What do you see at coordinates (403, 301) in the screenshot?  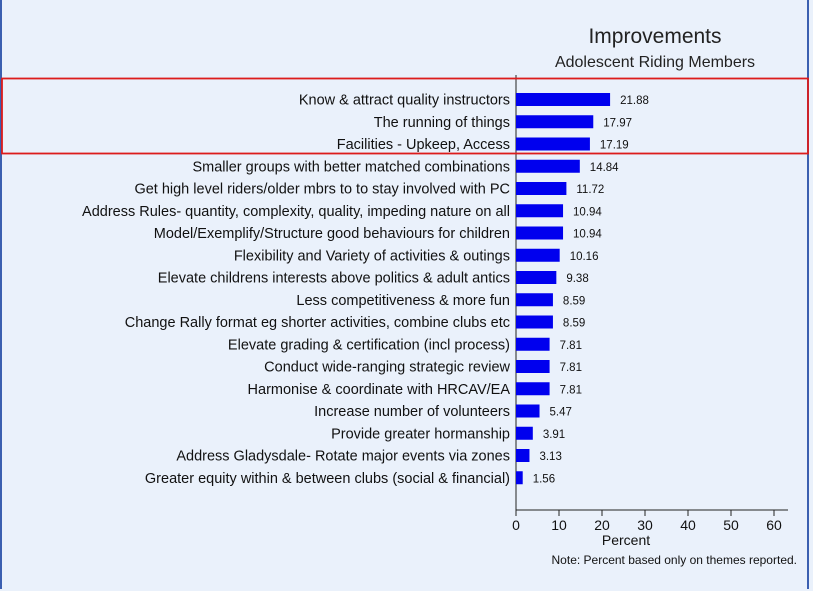 I see `category-label: Less competitiveness & more fun` at bounding box center [403, 301].